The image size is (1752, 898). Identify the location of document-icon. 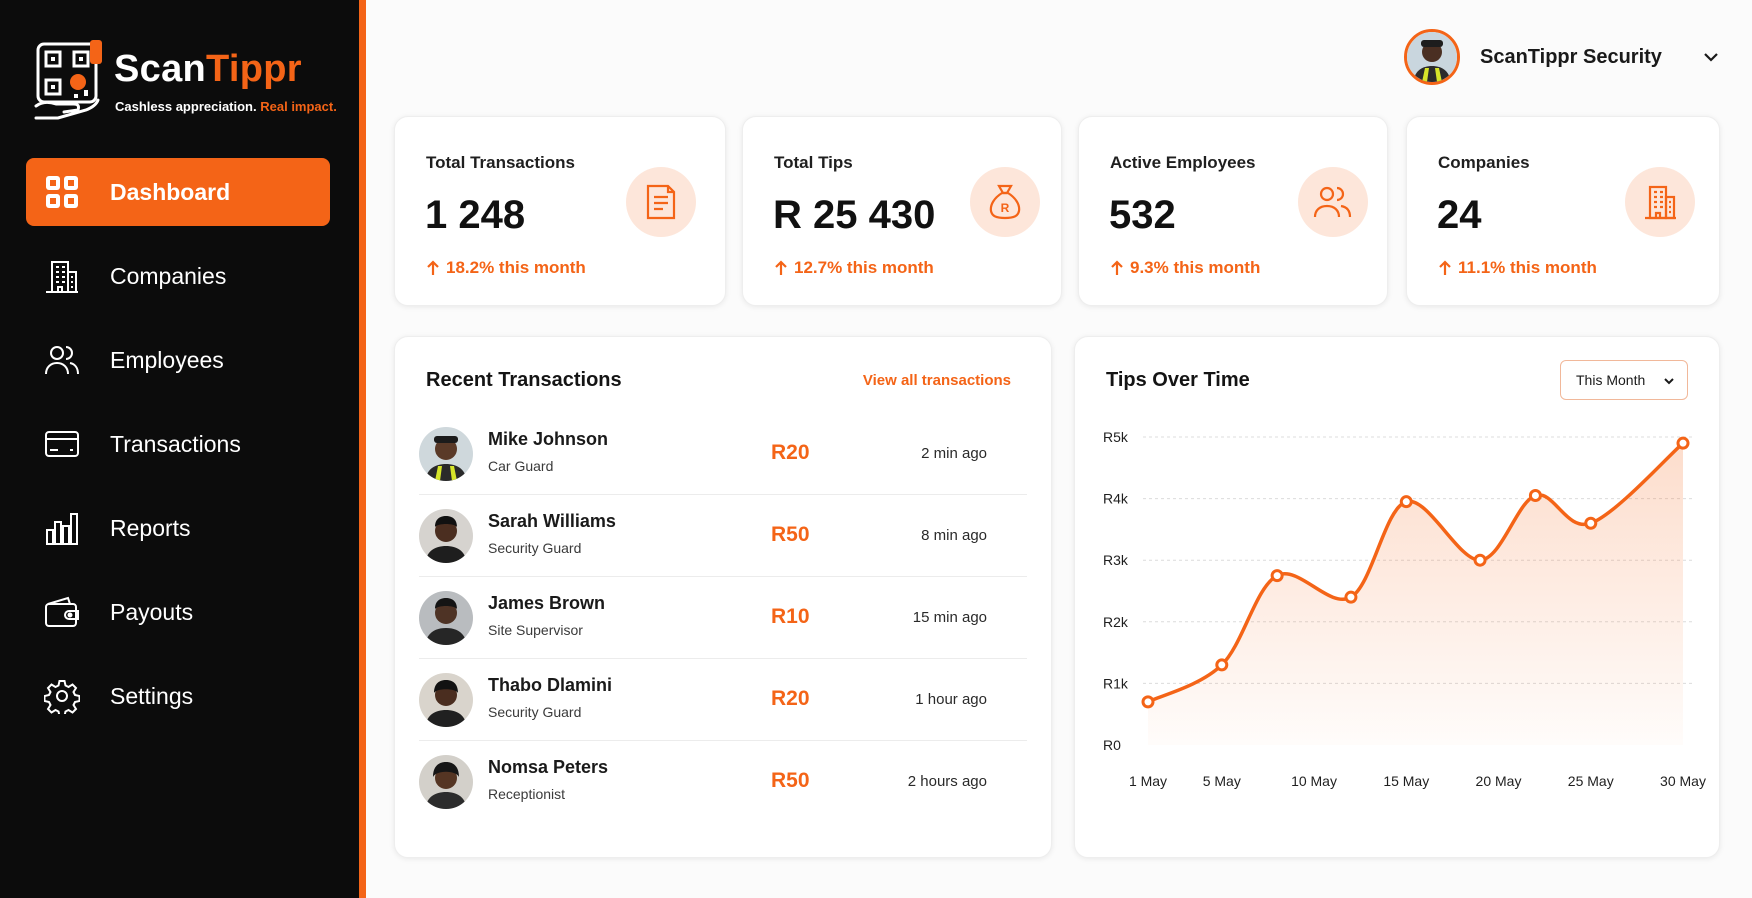
(661, 202).